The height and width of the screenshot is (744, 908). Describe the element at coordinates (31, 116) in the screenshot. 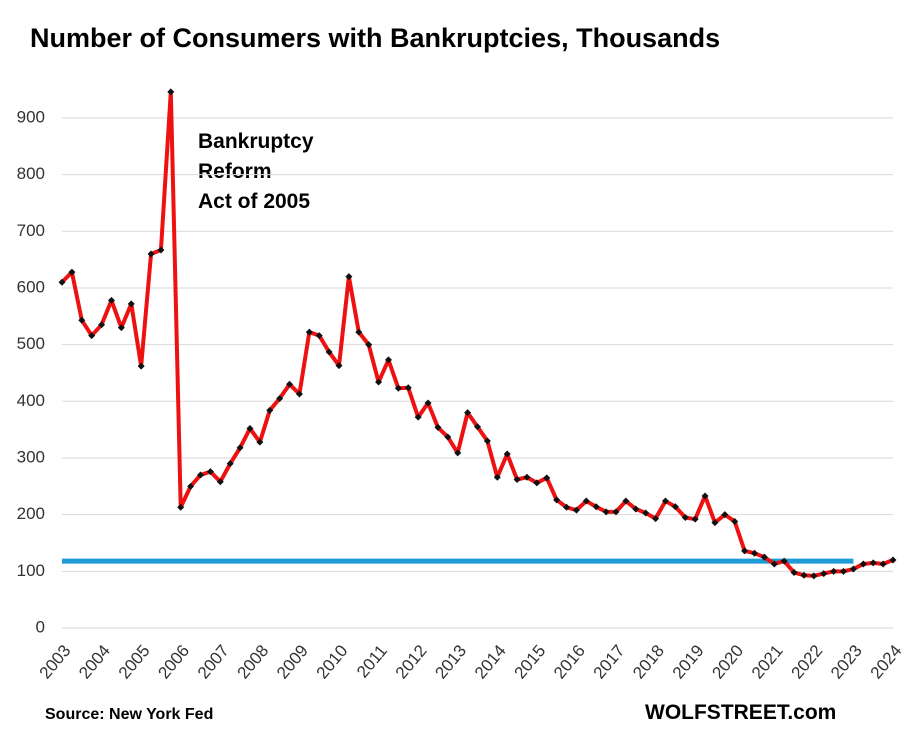

I see `y-tick-label: 900` at that location.